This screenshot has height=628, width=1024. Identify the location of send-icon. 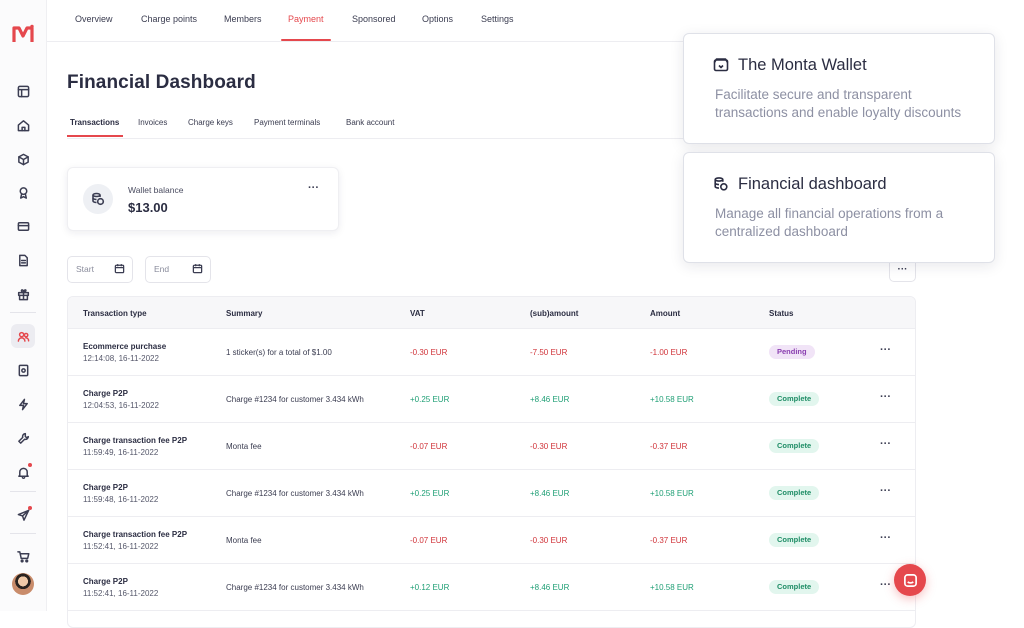
(23, 515).